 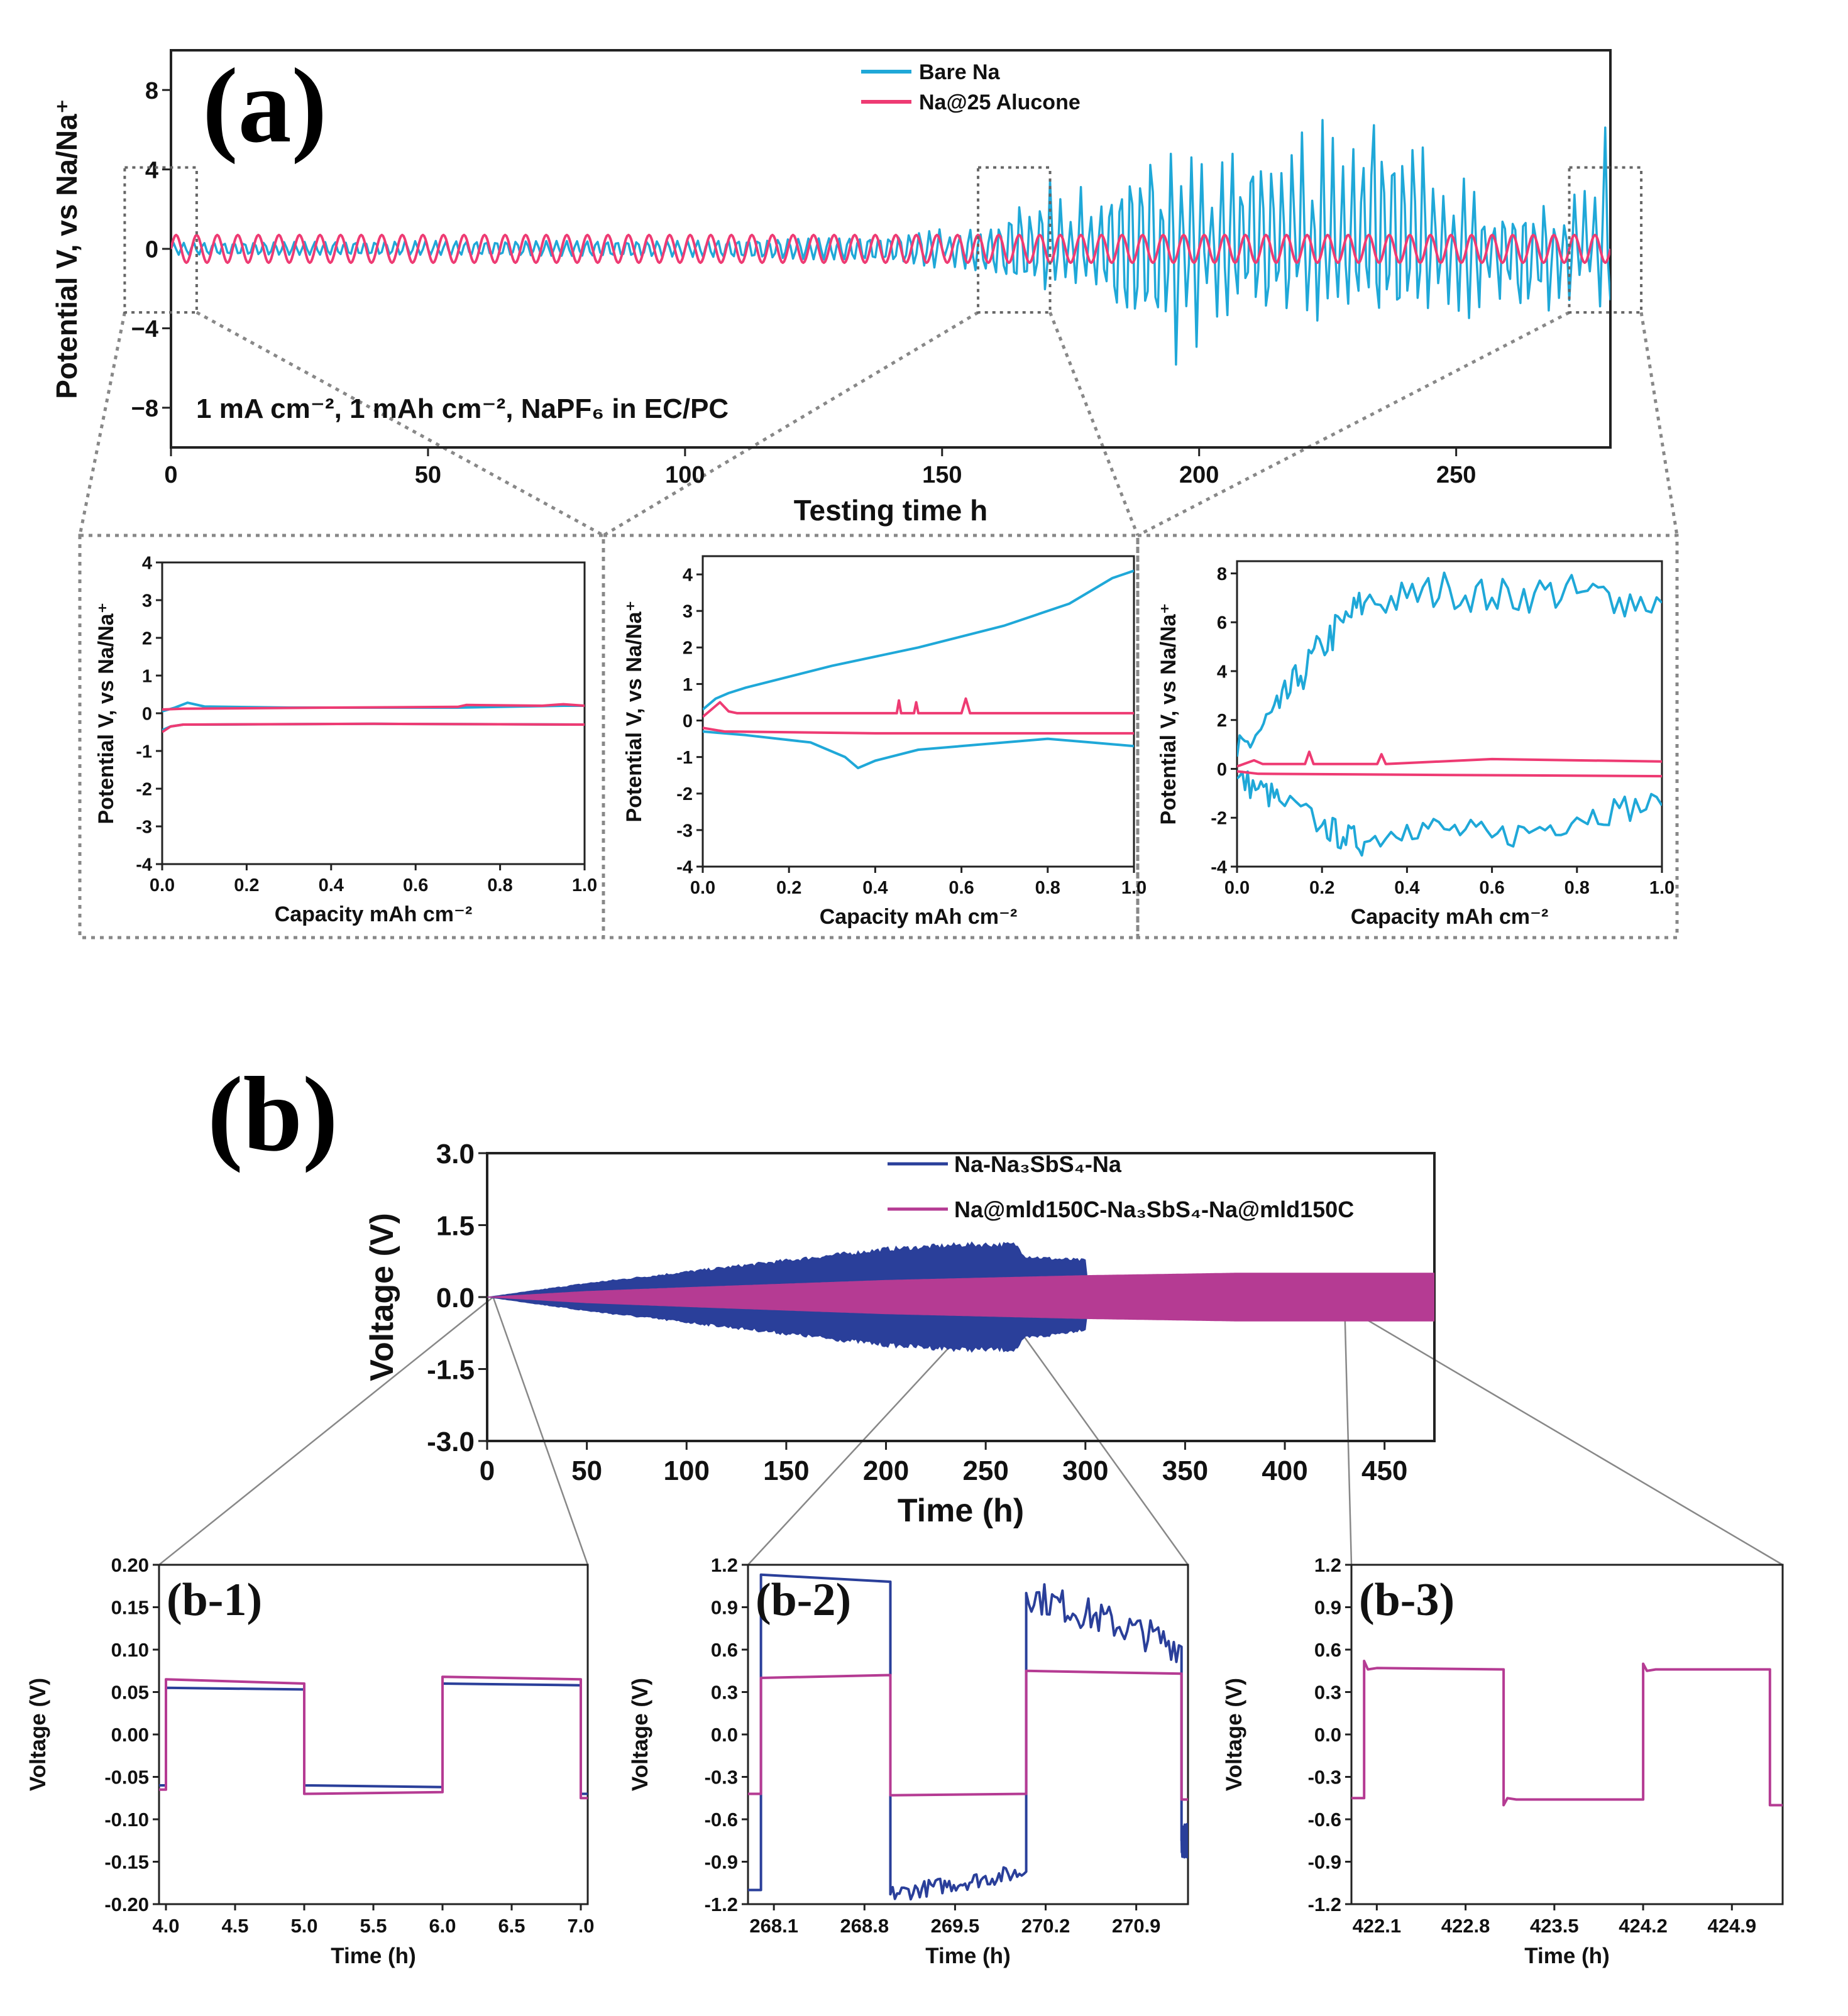 What do you see at coordinates (1092, 1431) in the screenshot?
I see `b-2-connector-right` at bounding box center [1092, 1431].